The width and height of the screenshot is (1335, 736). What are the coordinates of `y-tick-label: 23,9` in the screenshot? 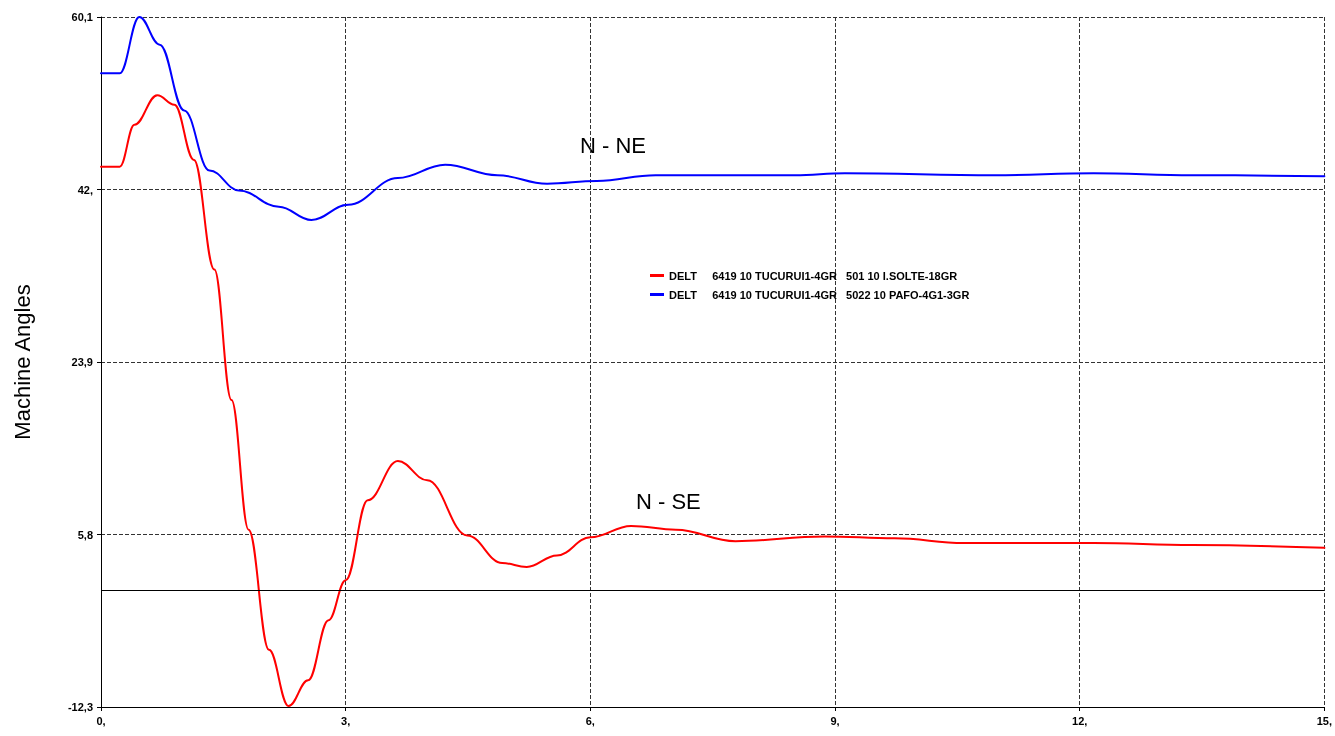 It's located at (82, 362).